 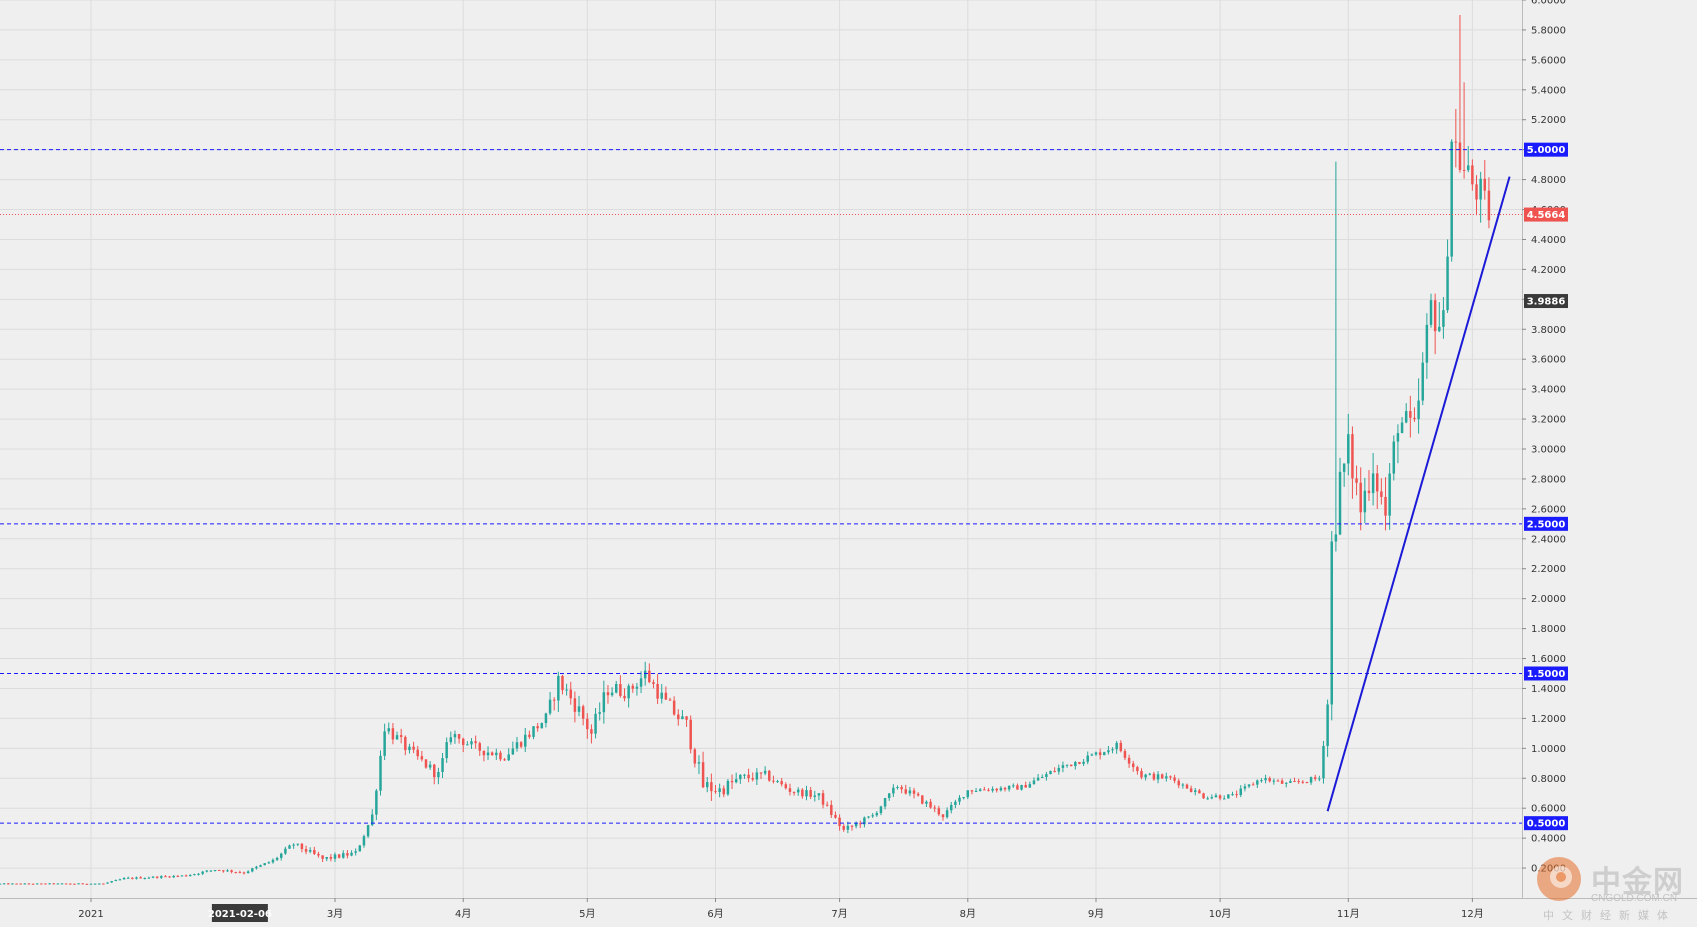 What do you see at coordinates (1546, 149) in the screenshot?
I see `level-price-tag` at bounding box center [1546, 149].